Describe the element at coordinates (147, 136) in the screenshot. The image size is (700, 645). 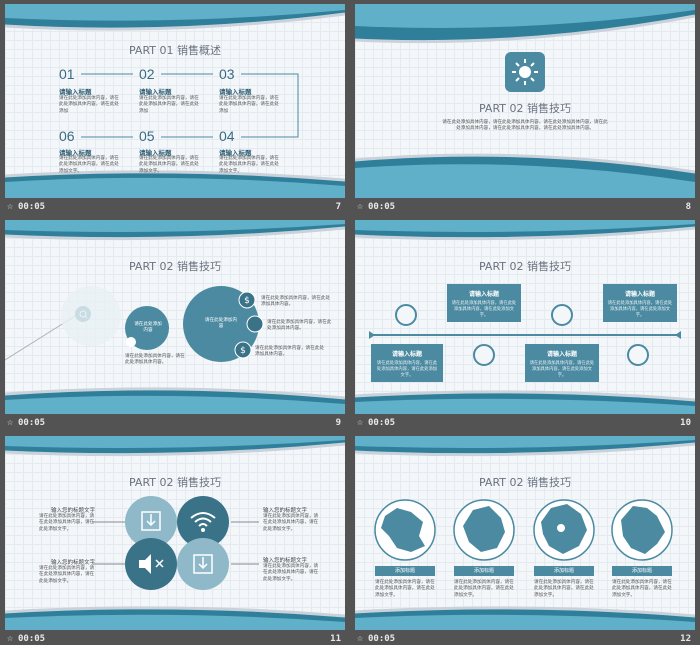
I see `step-number: 05` at that location.